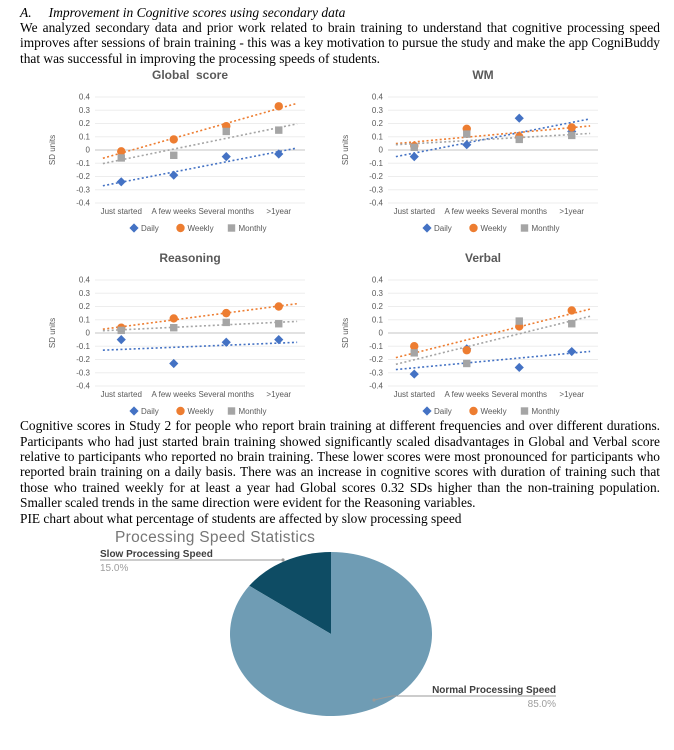  Describe the element at coordinates (156, 554) in the screenshot. I see `svg-text: Slow Processing Speed` at that location.